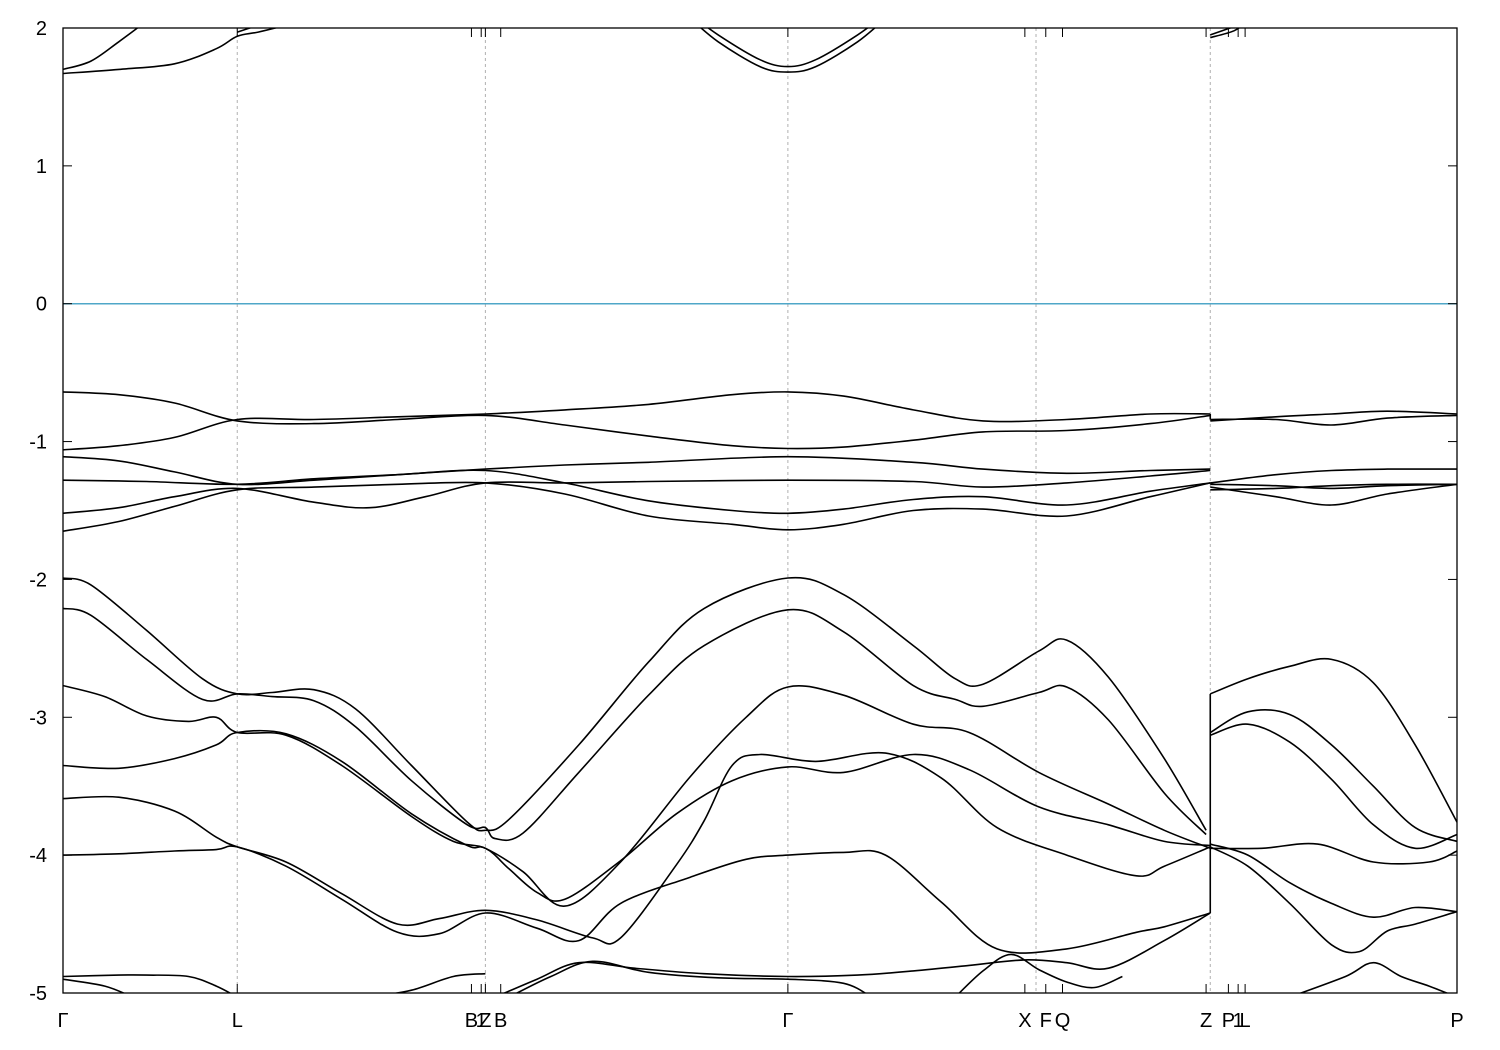  Describe the element at coordinates (41, 29) in the screenshot. I see `y-tick-label: 2` at that location.